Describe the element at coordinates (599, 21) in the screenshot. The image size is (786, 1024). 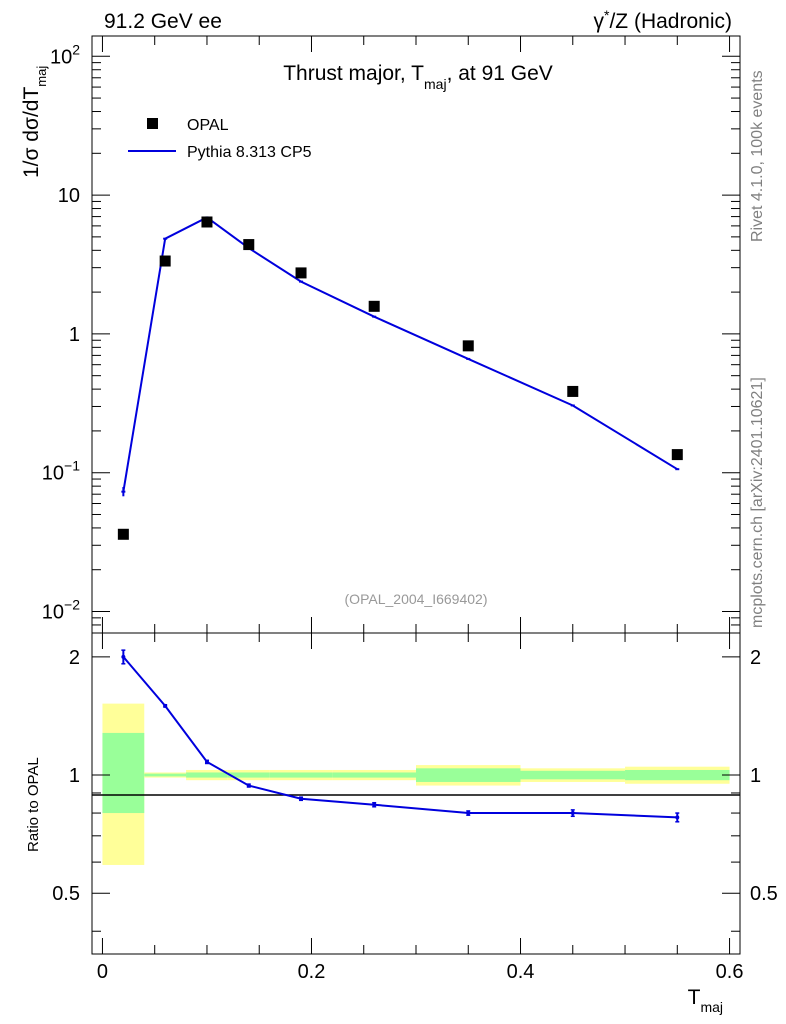
I see `header-right-prefix: γ` at that location.